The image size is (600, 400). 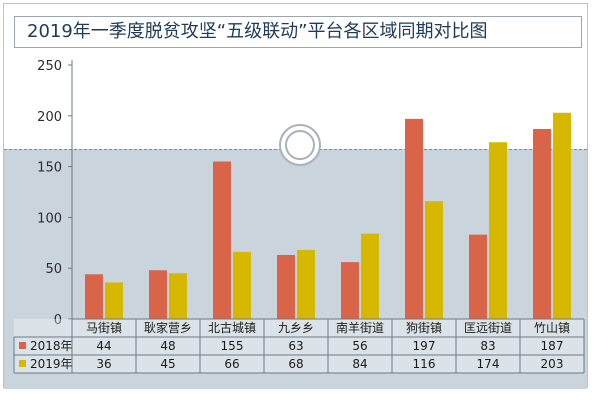 I want to click on y-tick-label: 150, so click(x=49, y=168).